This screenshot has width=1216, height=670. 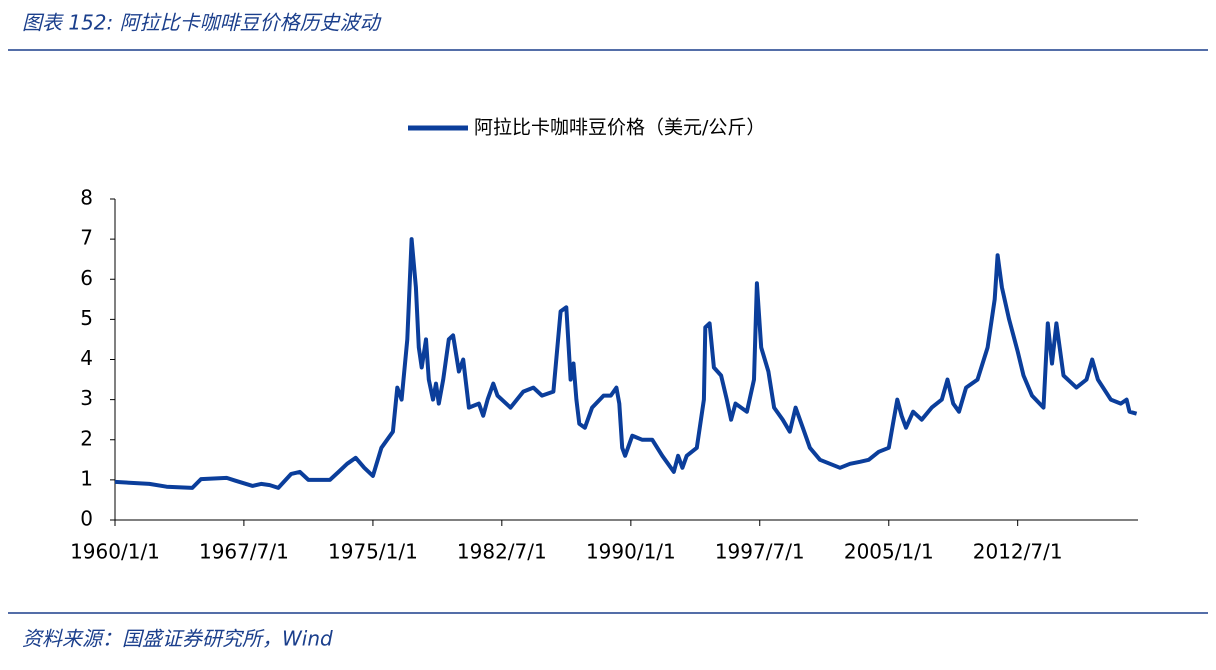 What do you see at coordinates (202, 23) in the screenshot?
I see `page-title: 图表 152: 阿拉比卡咖啡豆价格历史波动` at bounding box center [202, 23].